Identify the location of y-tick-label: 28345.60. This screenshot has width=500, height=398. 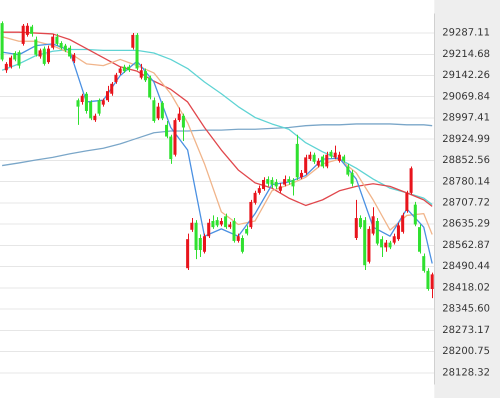
(466, 309).